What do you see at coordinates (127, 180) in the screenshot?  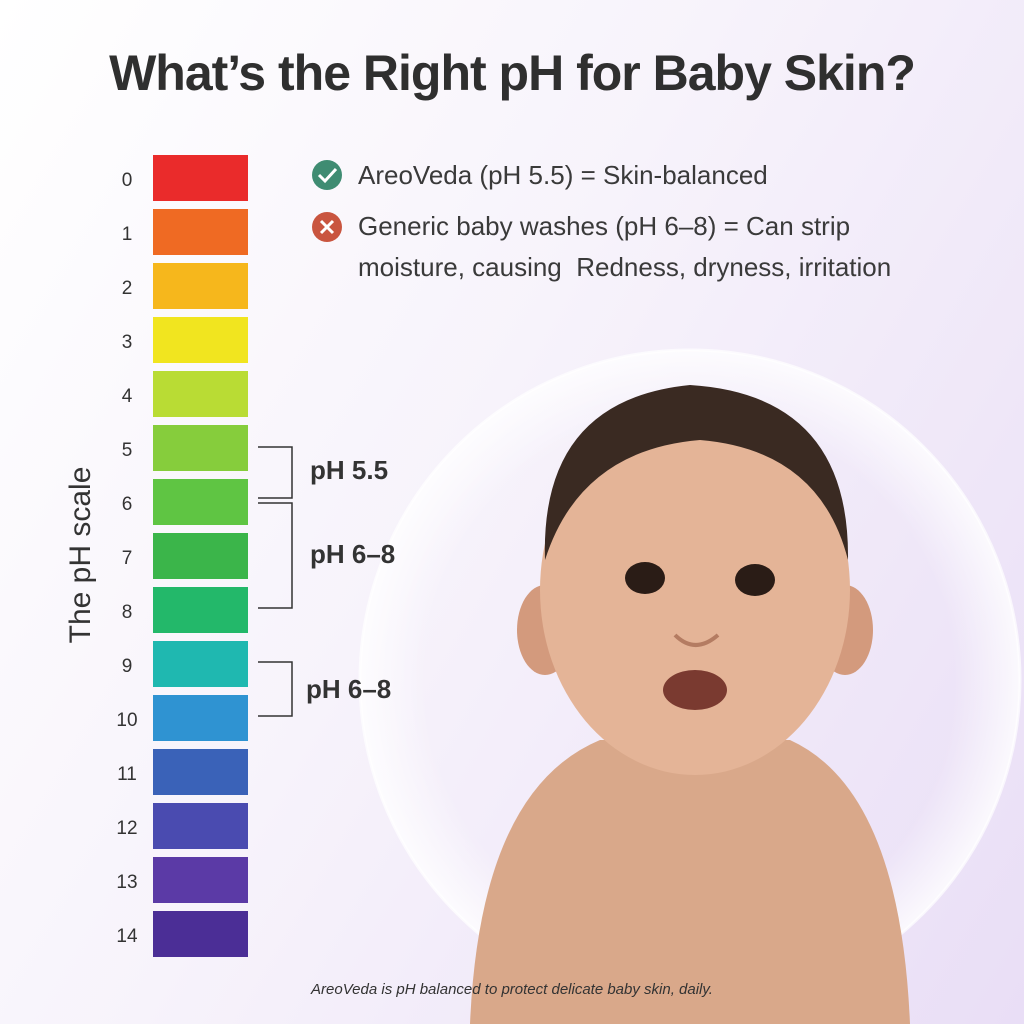 I see `ph-label: 0` at bounding box center [127, 180].